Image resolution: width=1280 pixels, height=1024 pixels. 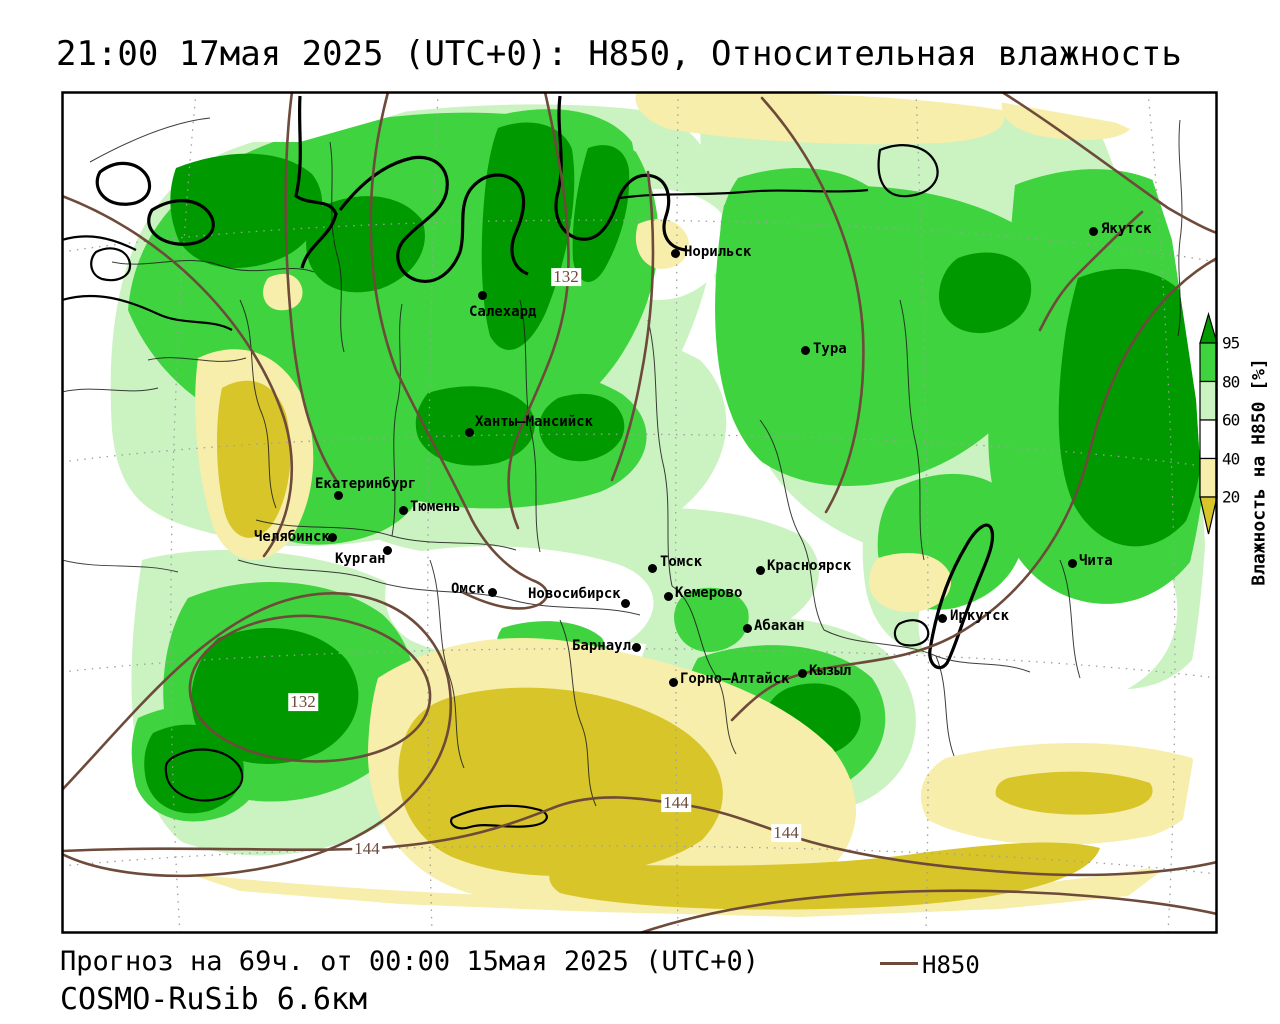 What do you see at coordinates (503, 312) in the screenshot?
I see `city-label: Салехард` at bounding box center [503, 312].